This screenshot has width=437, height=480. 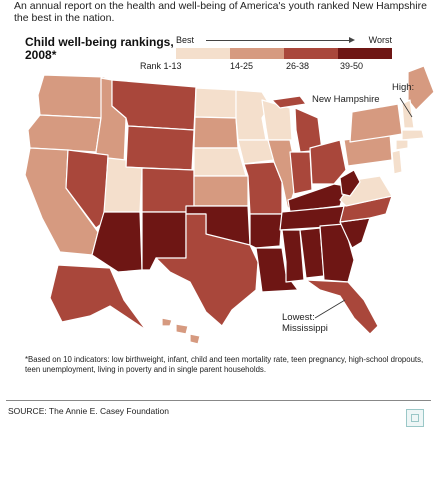 I want to click on state-ga, so click(x=337, y=253).